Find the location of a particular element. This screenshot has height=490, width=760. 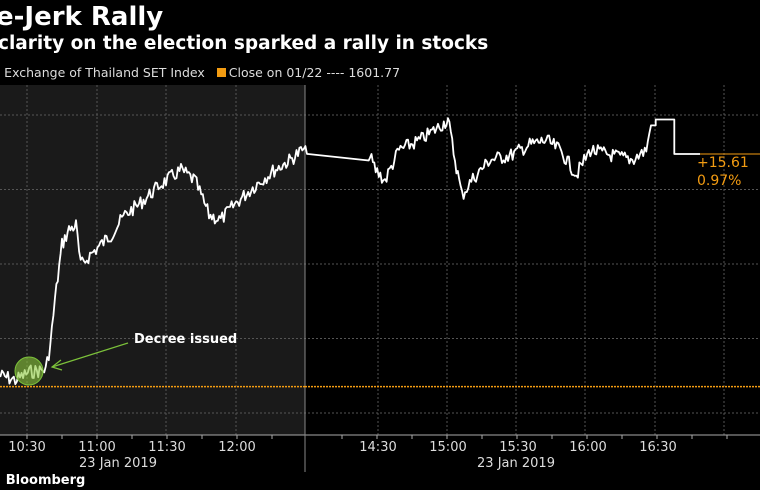

x-tick-label: 14:30 is located at coordinates (377, 447).